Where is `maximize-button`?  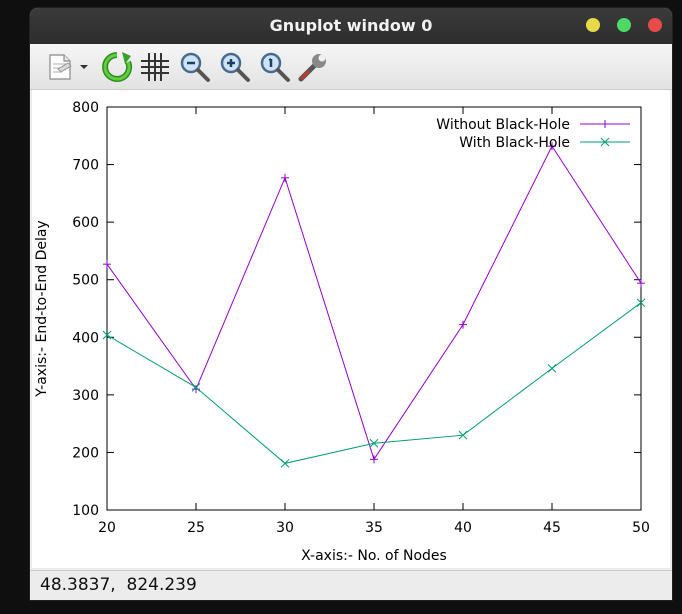
maximize-button is located at coordinates (624, 25).